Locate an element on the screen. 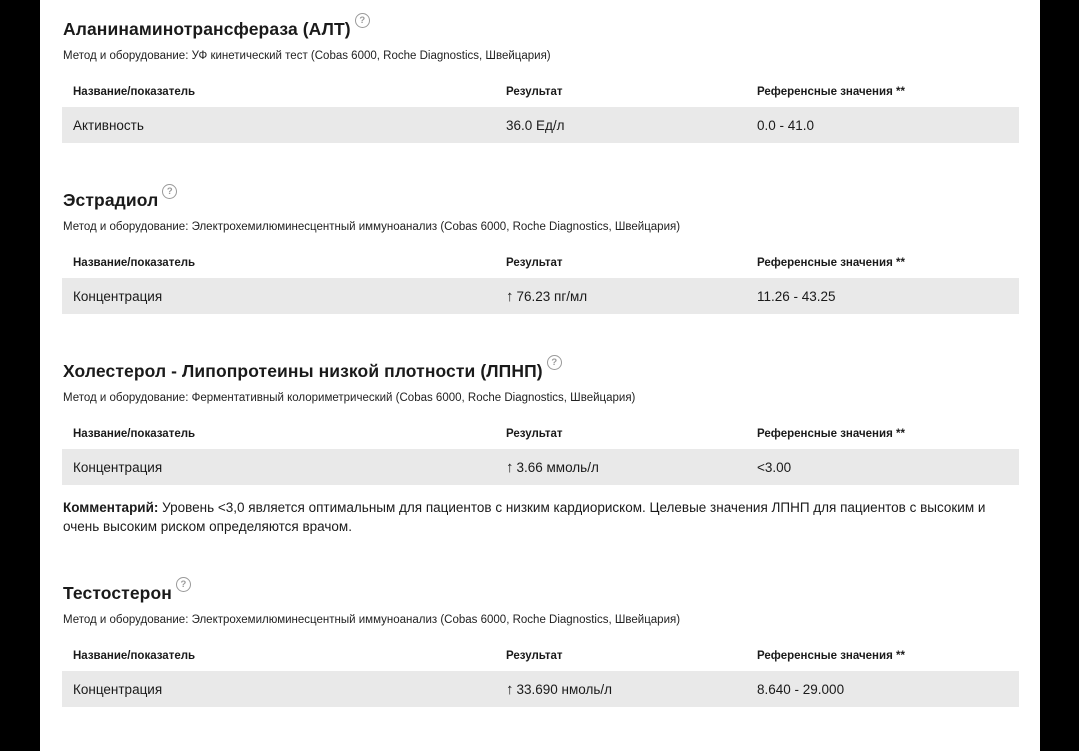 The image size is (1079, 751). row-reference: 8.640 - 29.000 is located at coordinates (801, 689).